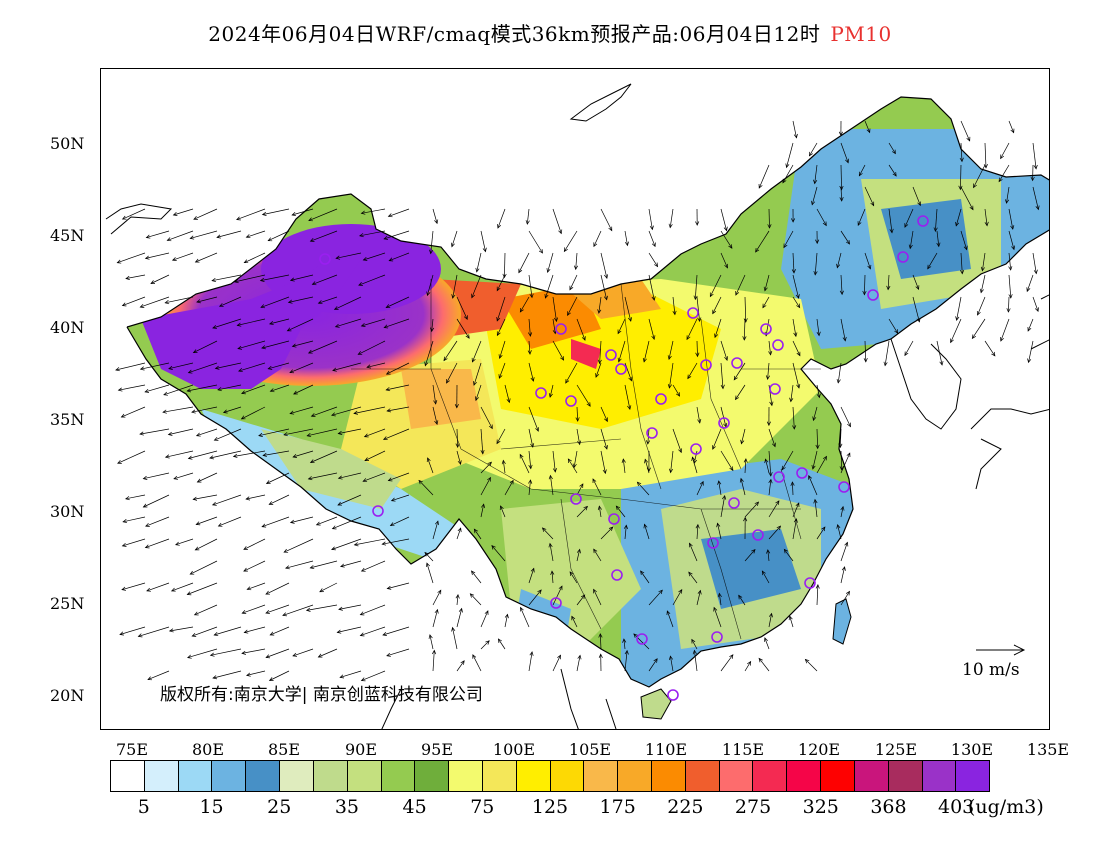 Image resolution: width=1100 pixels, height=850 pixels. What do you see at coordinates (550, 807) in the screenshot?
I see `colorbar-label: 125` at bounding box center [550, 807].